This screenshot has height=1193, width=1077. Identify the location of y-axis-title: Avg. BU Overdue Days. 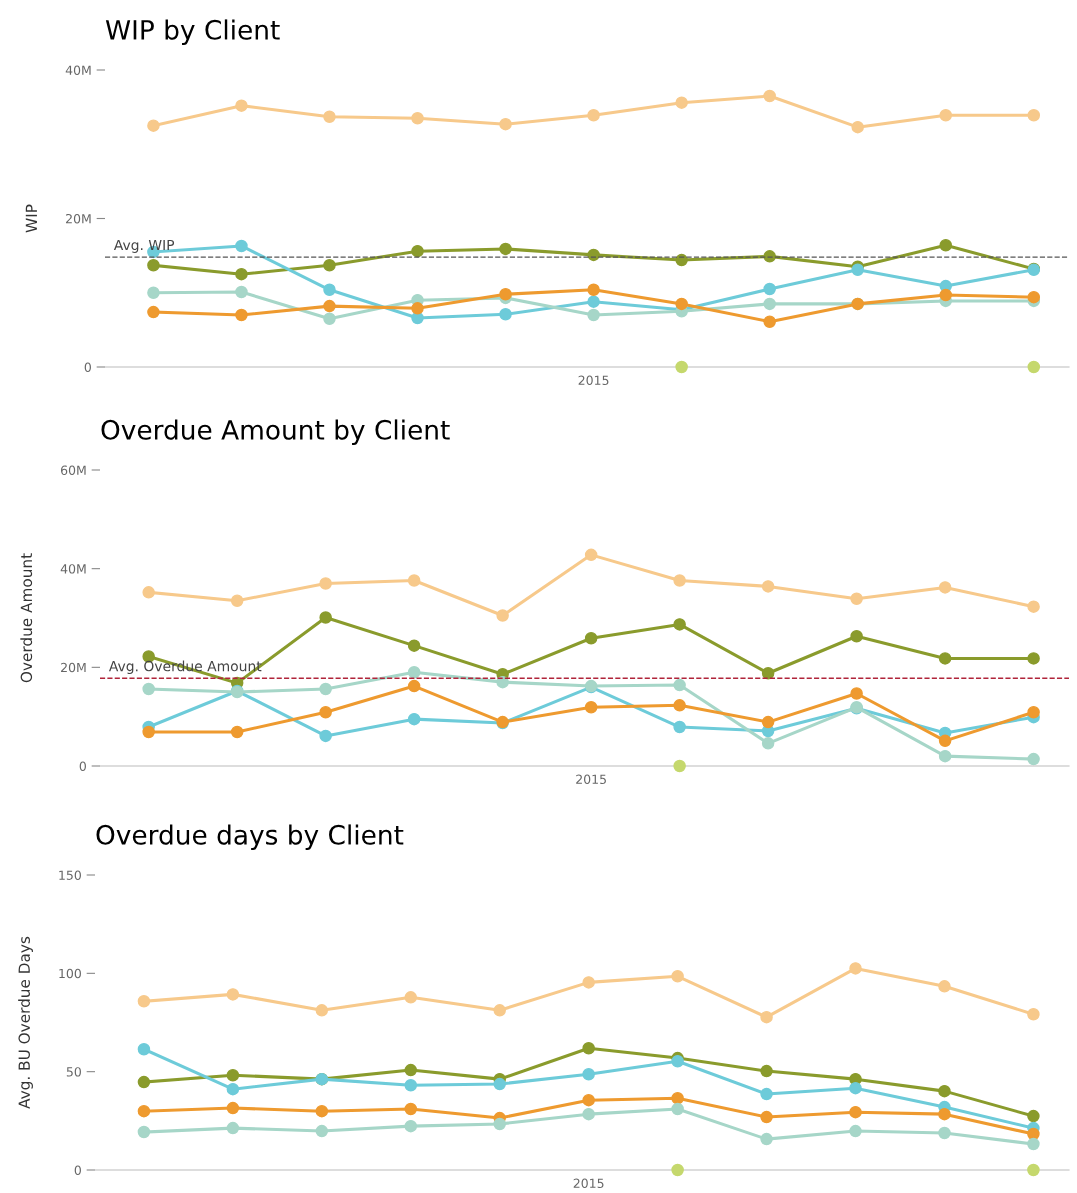
(25, 1022).